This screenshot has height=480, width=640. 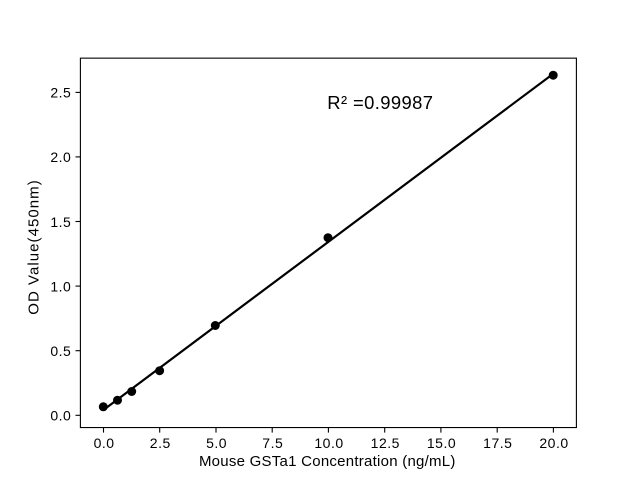 What do you see at coordinates (553, 443) in the screenshot?
I see `svg-text: 20.0` at bounding box center [553, 443].